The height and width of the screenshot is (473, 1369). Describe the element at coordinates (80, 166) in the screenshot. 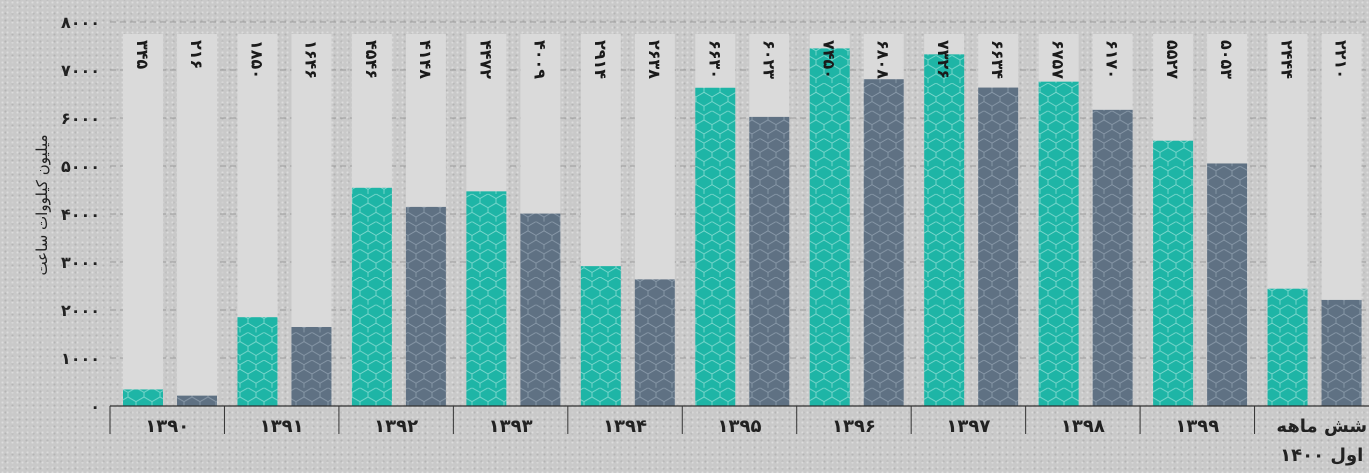

I see `y-tick-label: ۵۰۰۰` at that location.